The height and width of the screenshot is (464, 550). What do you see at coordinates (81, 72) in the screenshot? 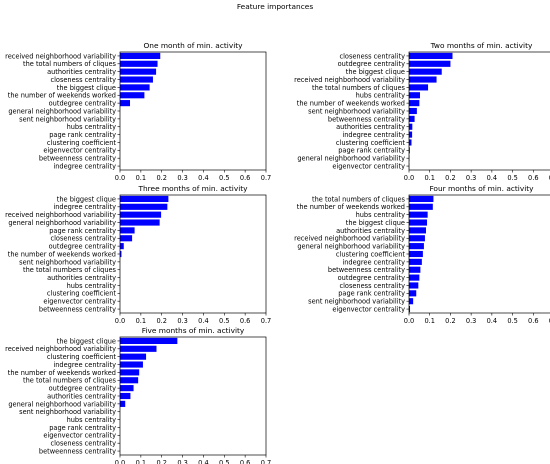
I see `y-tick-label: authorities centrality` at bounding box center [81, 72].